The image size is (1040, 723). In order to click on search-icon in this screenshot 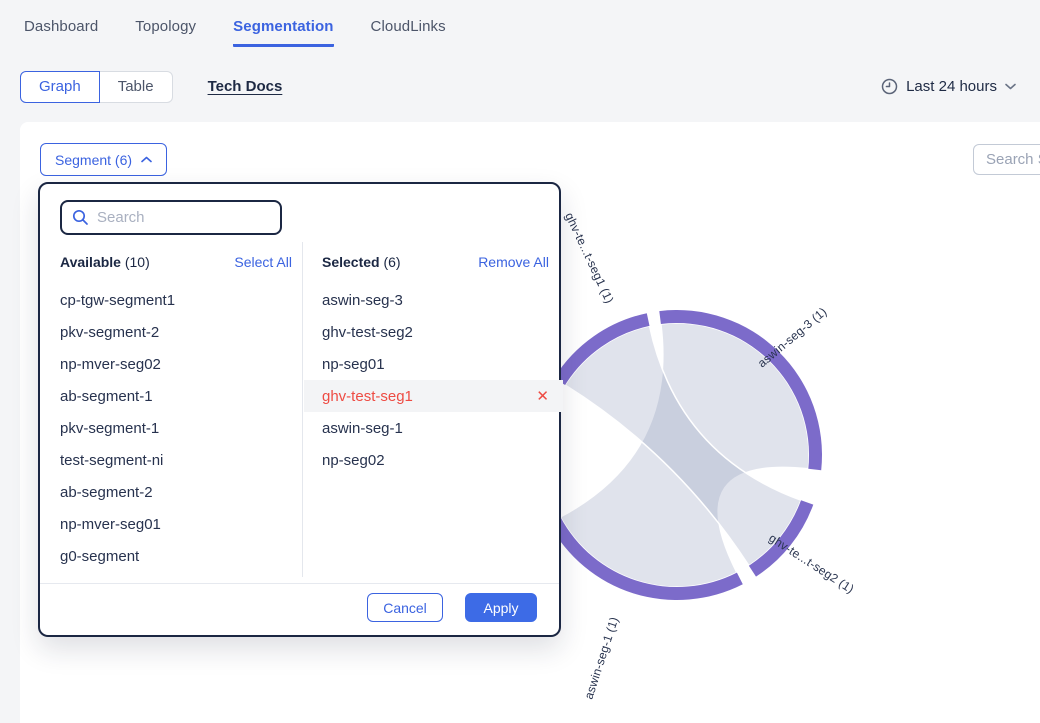, I will do `click(80, 217)`.